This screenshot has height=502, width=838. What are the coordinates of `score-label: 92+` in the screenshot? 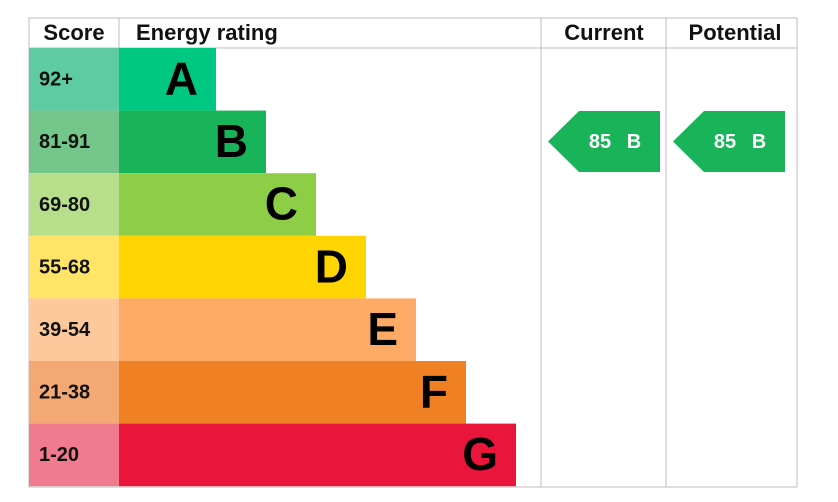 It's located at (56, 80).